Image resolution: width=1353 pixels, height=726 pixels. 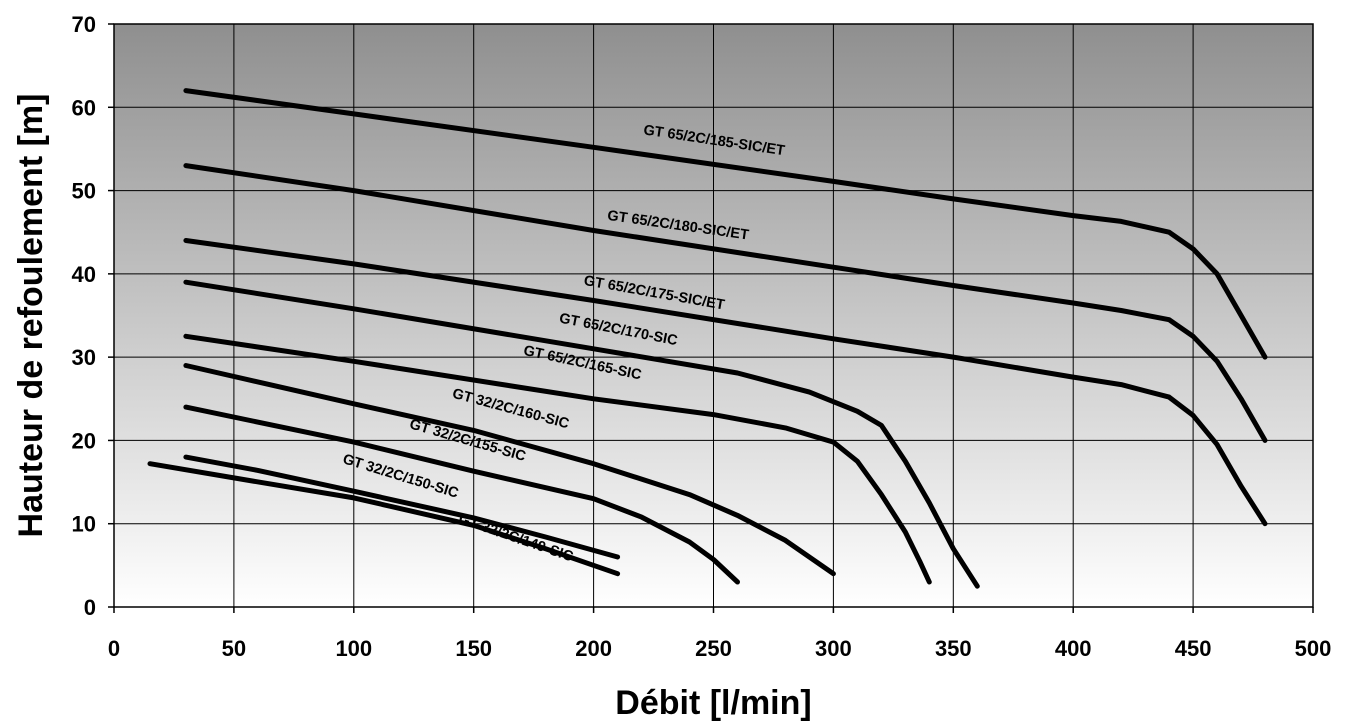 I want to click on x-tick-label: 200, so click(x=593, y=648).